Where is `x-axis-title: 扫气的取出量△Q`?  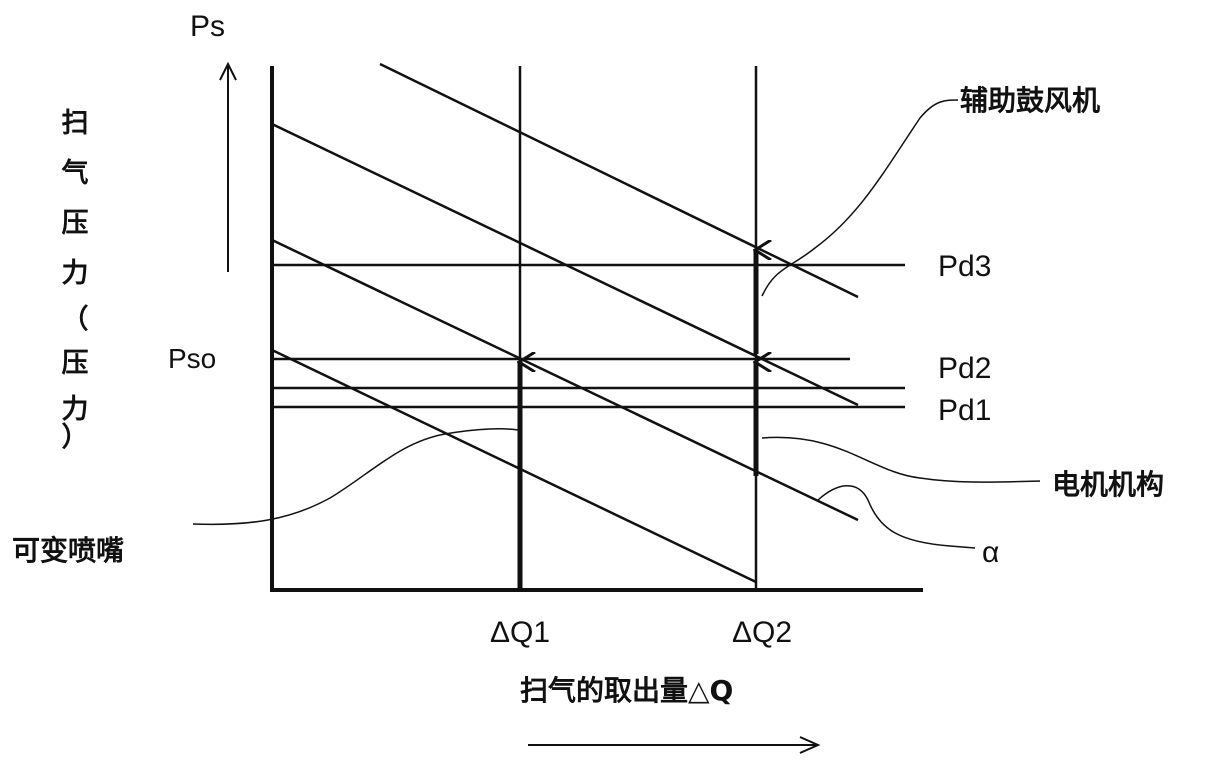 x-axis-title: 扫气的取出量△Q is located at coordinates (626, 690).